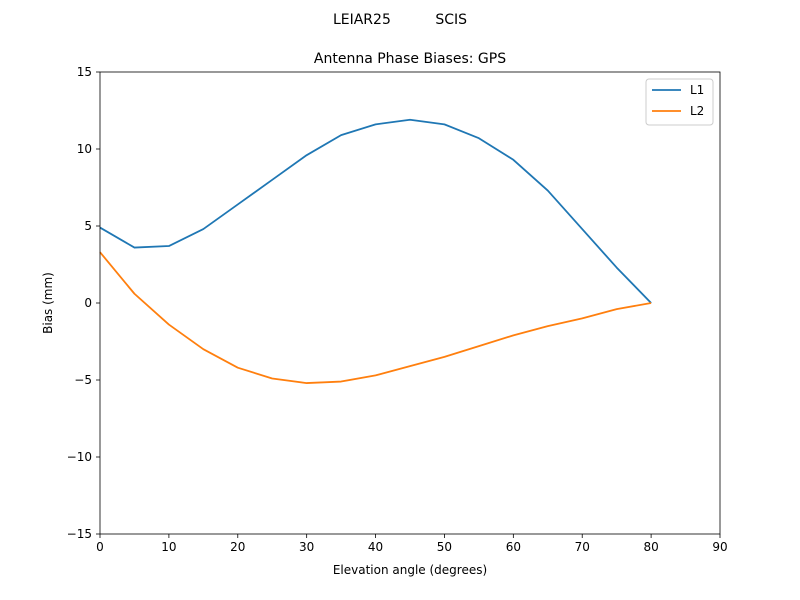 This screenshot has height=600, width=800. Describe the element at coordinates (400, 20) in the screenshot. I see `figure-suptitle: LEIAR25 SCIS` at that location.